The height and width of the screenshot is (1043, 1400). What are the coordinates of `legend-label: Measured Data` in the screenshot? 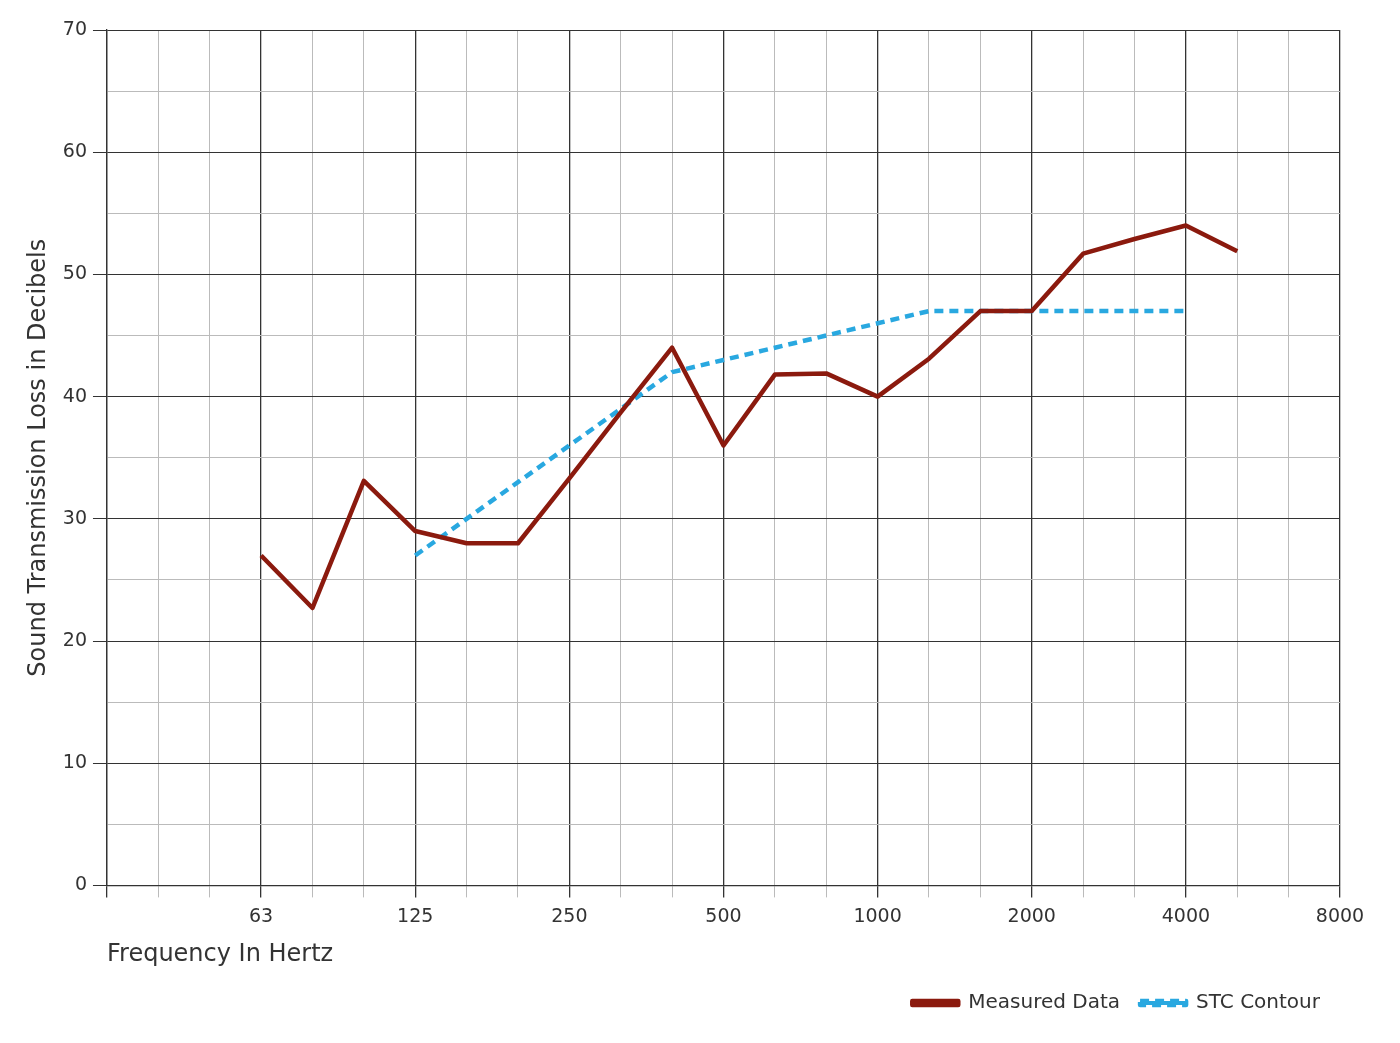 It's located at (1044, 1001).